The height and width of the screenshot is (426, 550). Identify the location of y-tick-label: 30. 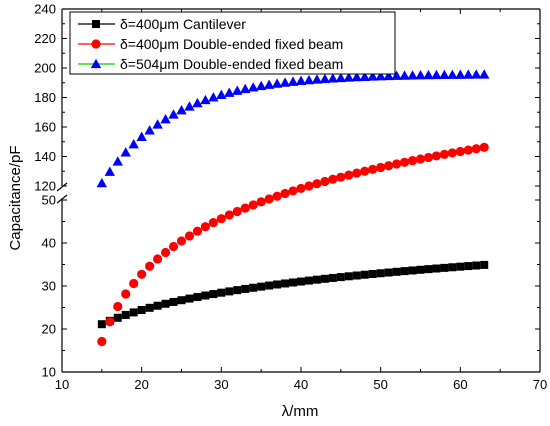
(49, 286).